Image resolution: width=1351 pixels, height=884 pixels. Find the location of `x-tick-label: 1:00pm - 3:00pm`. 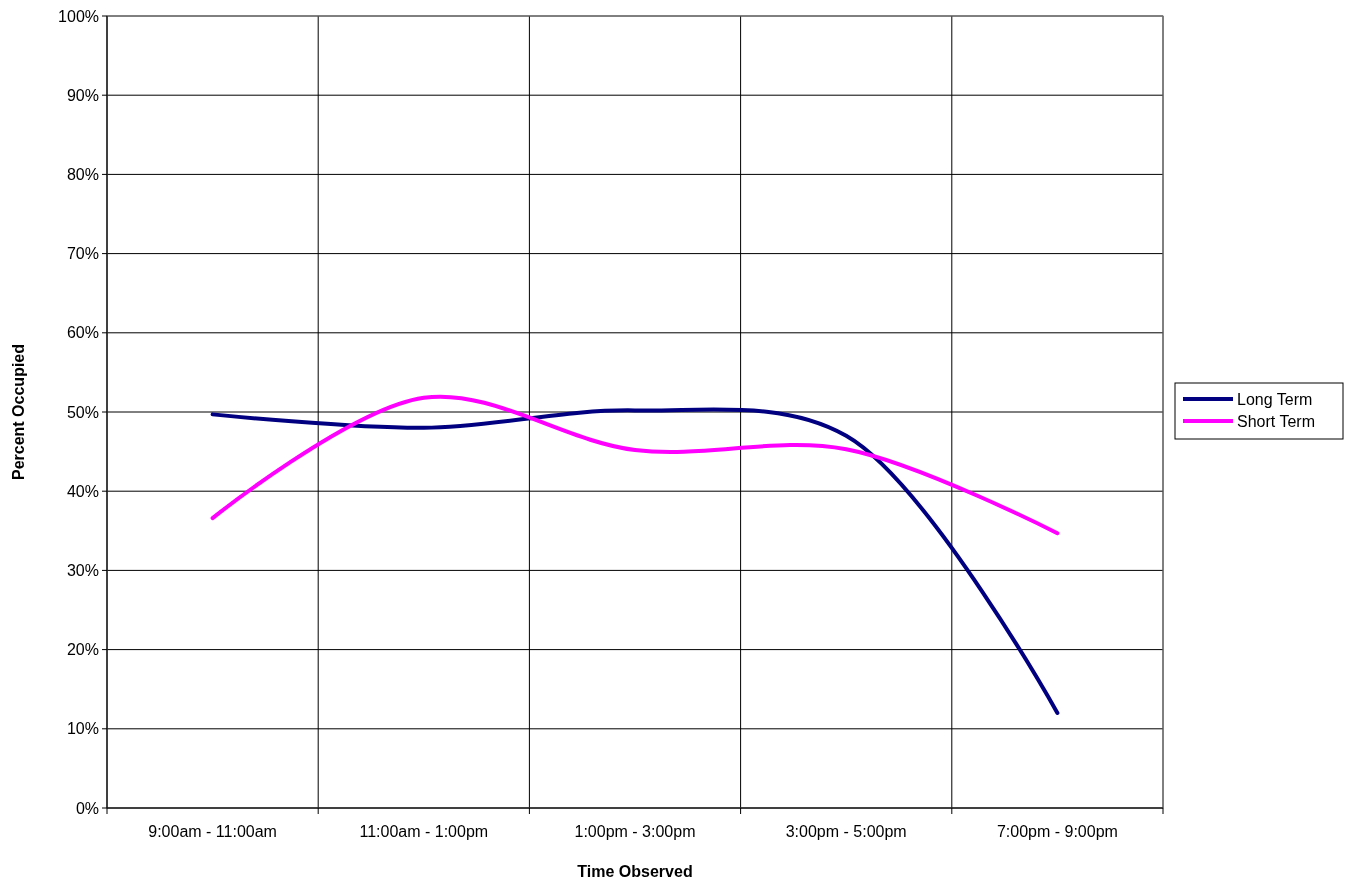

x-tick-label: 1:00pm - 3:00pm is located at coordinates (635, 831).